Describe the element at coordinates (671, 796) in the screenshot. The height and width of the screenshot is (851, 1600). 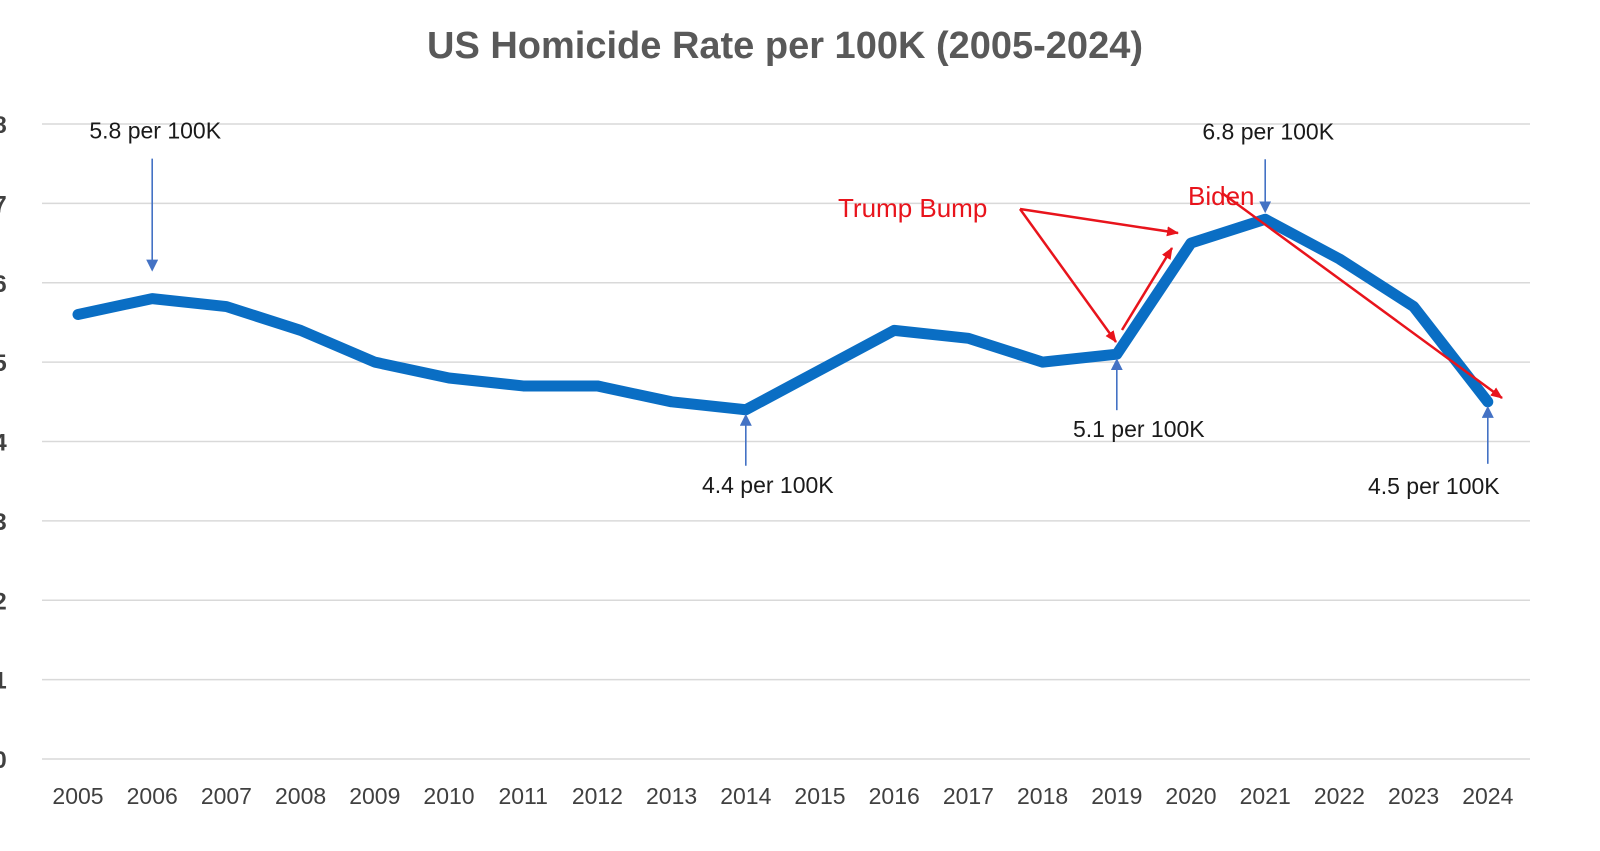
I see `x-tick-label: 2013` at that location.